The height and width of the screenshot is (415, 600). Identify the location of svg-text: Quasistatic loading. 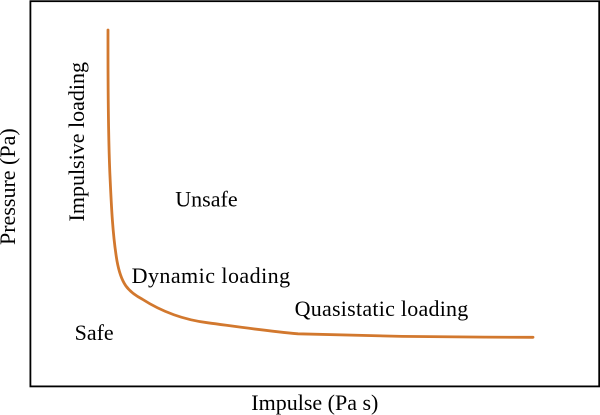
(382, 308).